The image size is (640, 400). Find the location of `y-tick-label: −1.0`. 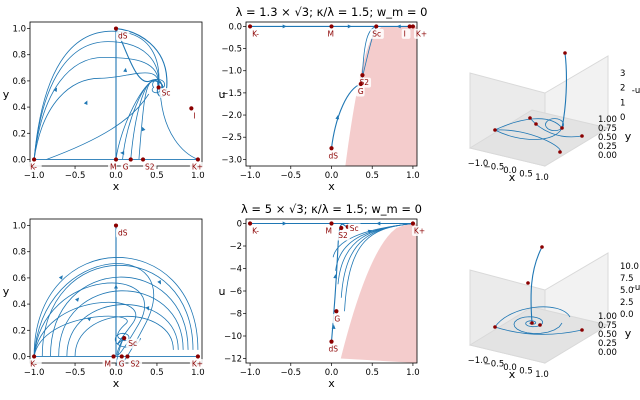

y-tick-label: −1.0 is located at coordinates (231, 72).